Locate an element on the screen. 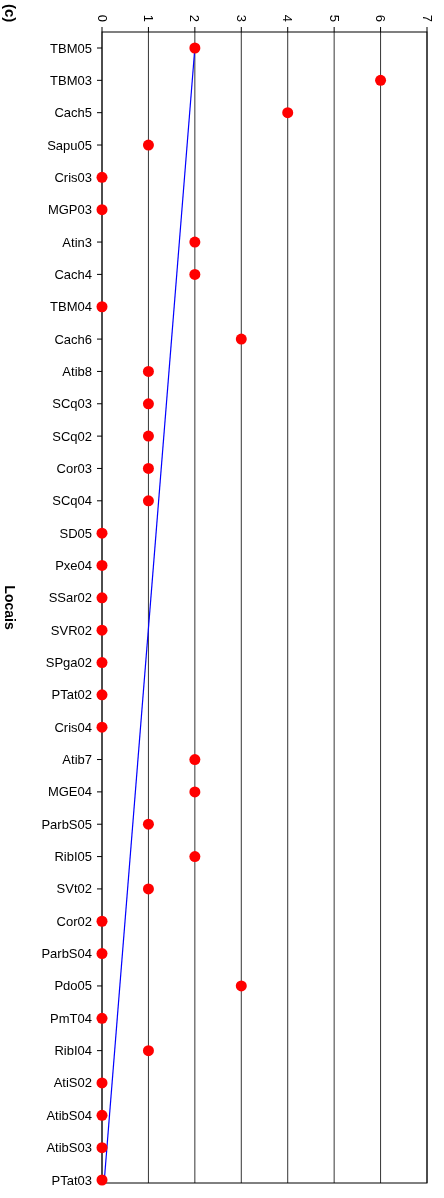  y-tick-label: TBM05 is located at coordinates (71, 48).